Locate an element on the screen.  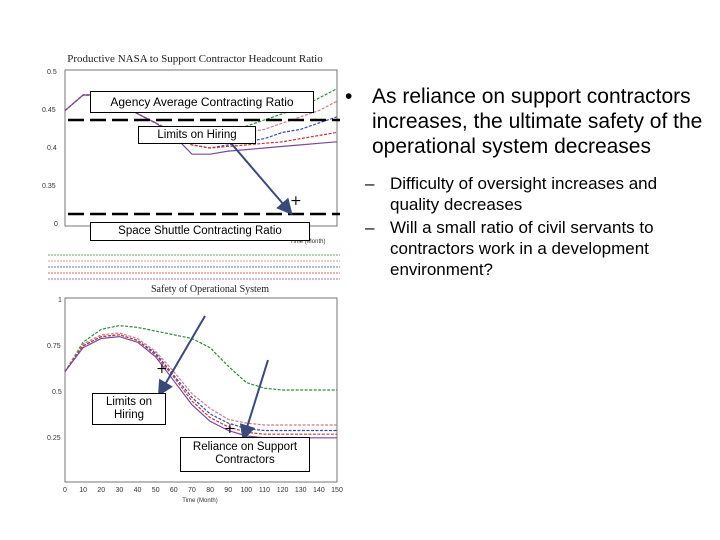
chart2-xtick: 20 is located at coordinates (101, 490).